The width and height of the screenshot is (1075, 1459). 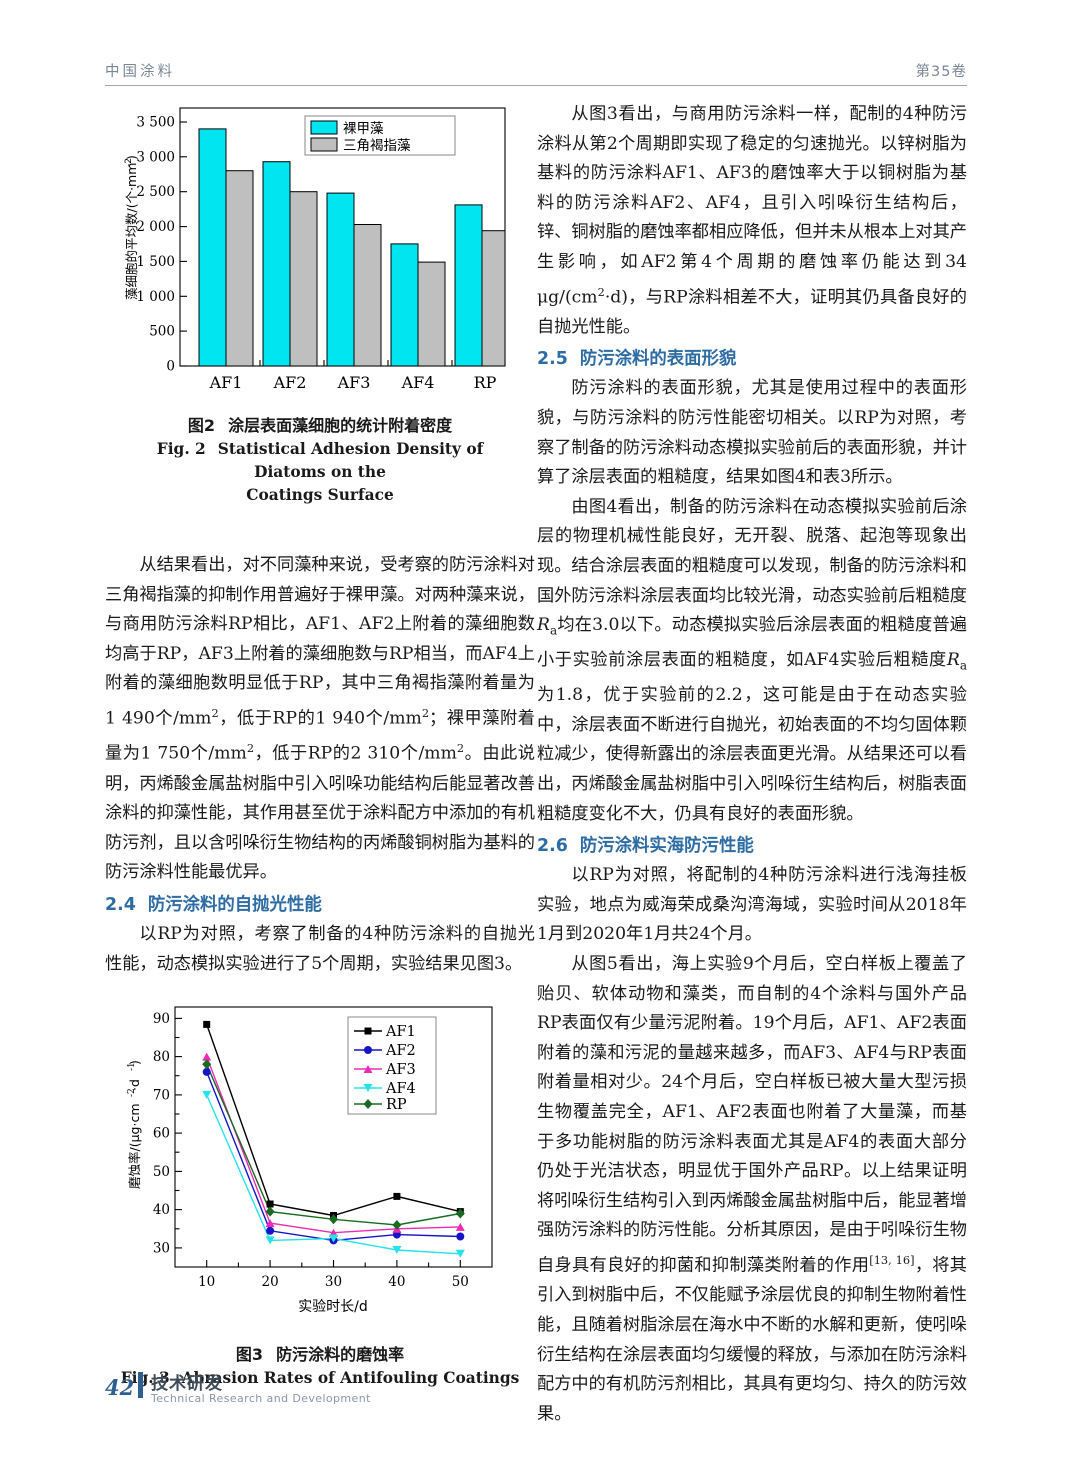 What do you see at coordinates (418, 382) in the screenshot?
I see `svg-text: AF4` at bounding box center [418, 382].